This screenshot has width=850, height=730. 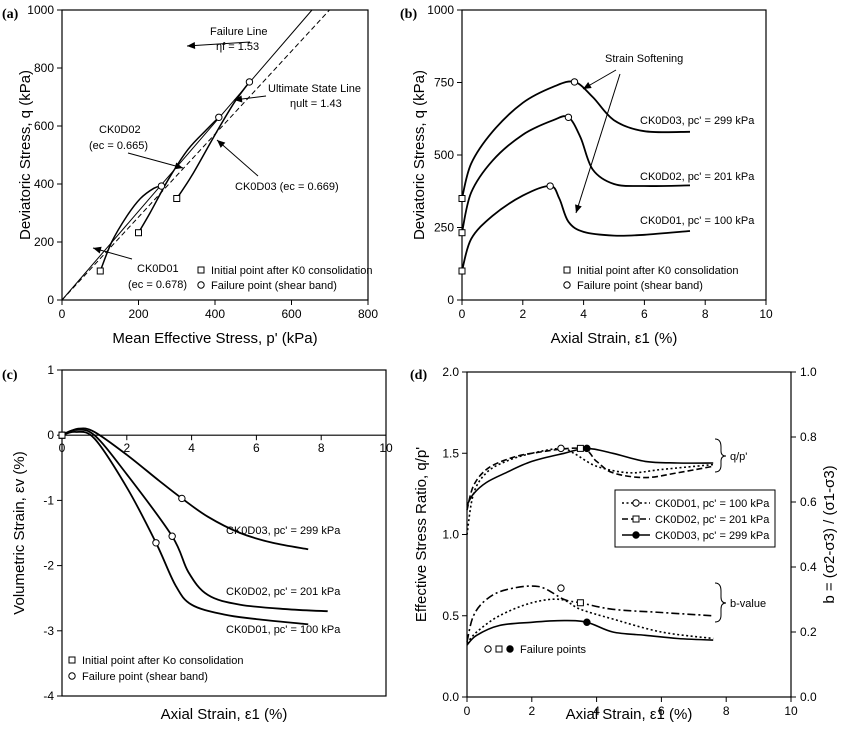 What do you see at coordinates (291, 314) in the screenshot?
I see `x-tick-label: 600` at bounding box center [291, 314].